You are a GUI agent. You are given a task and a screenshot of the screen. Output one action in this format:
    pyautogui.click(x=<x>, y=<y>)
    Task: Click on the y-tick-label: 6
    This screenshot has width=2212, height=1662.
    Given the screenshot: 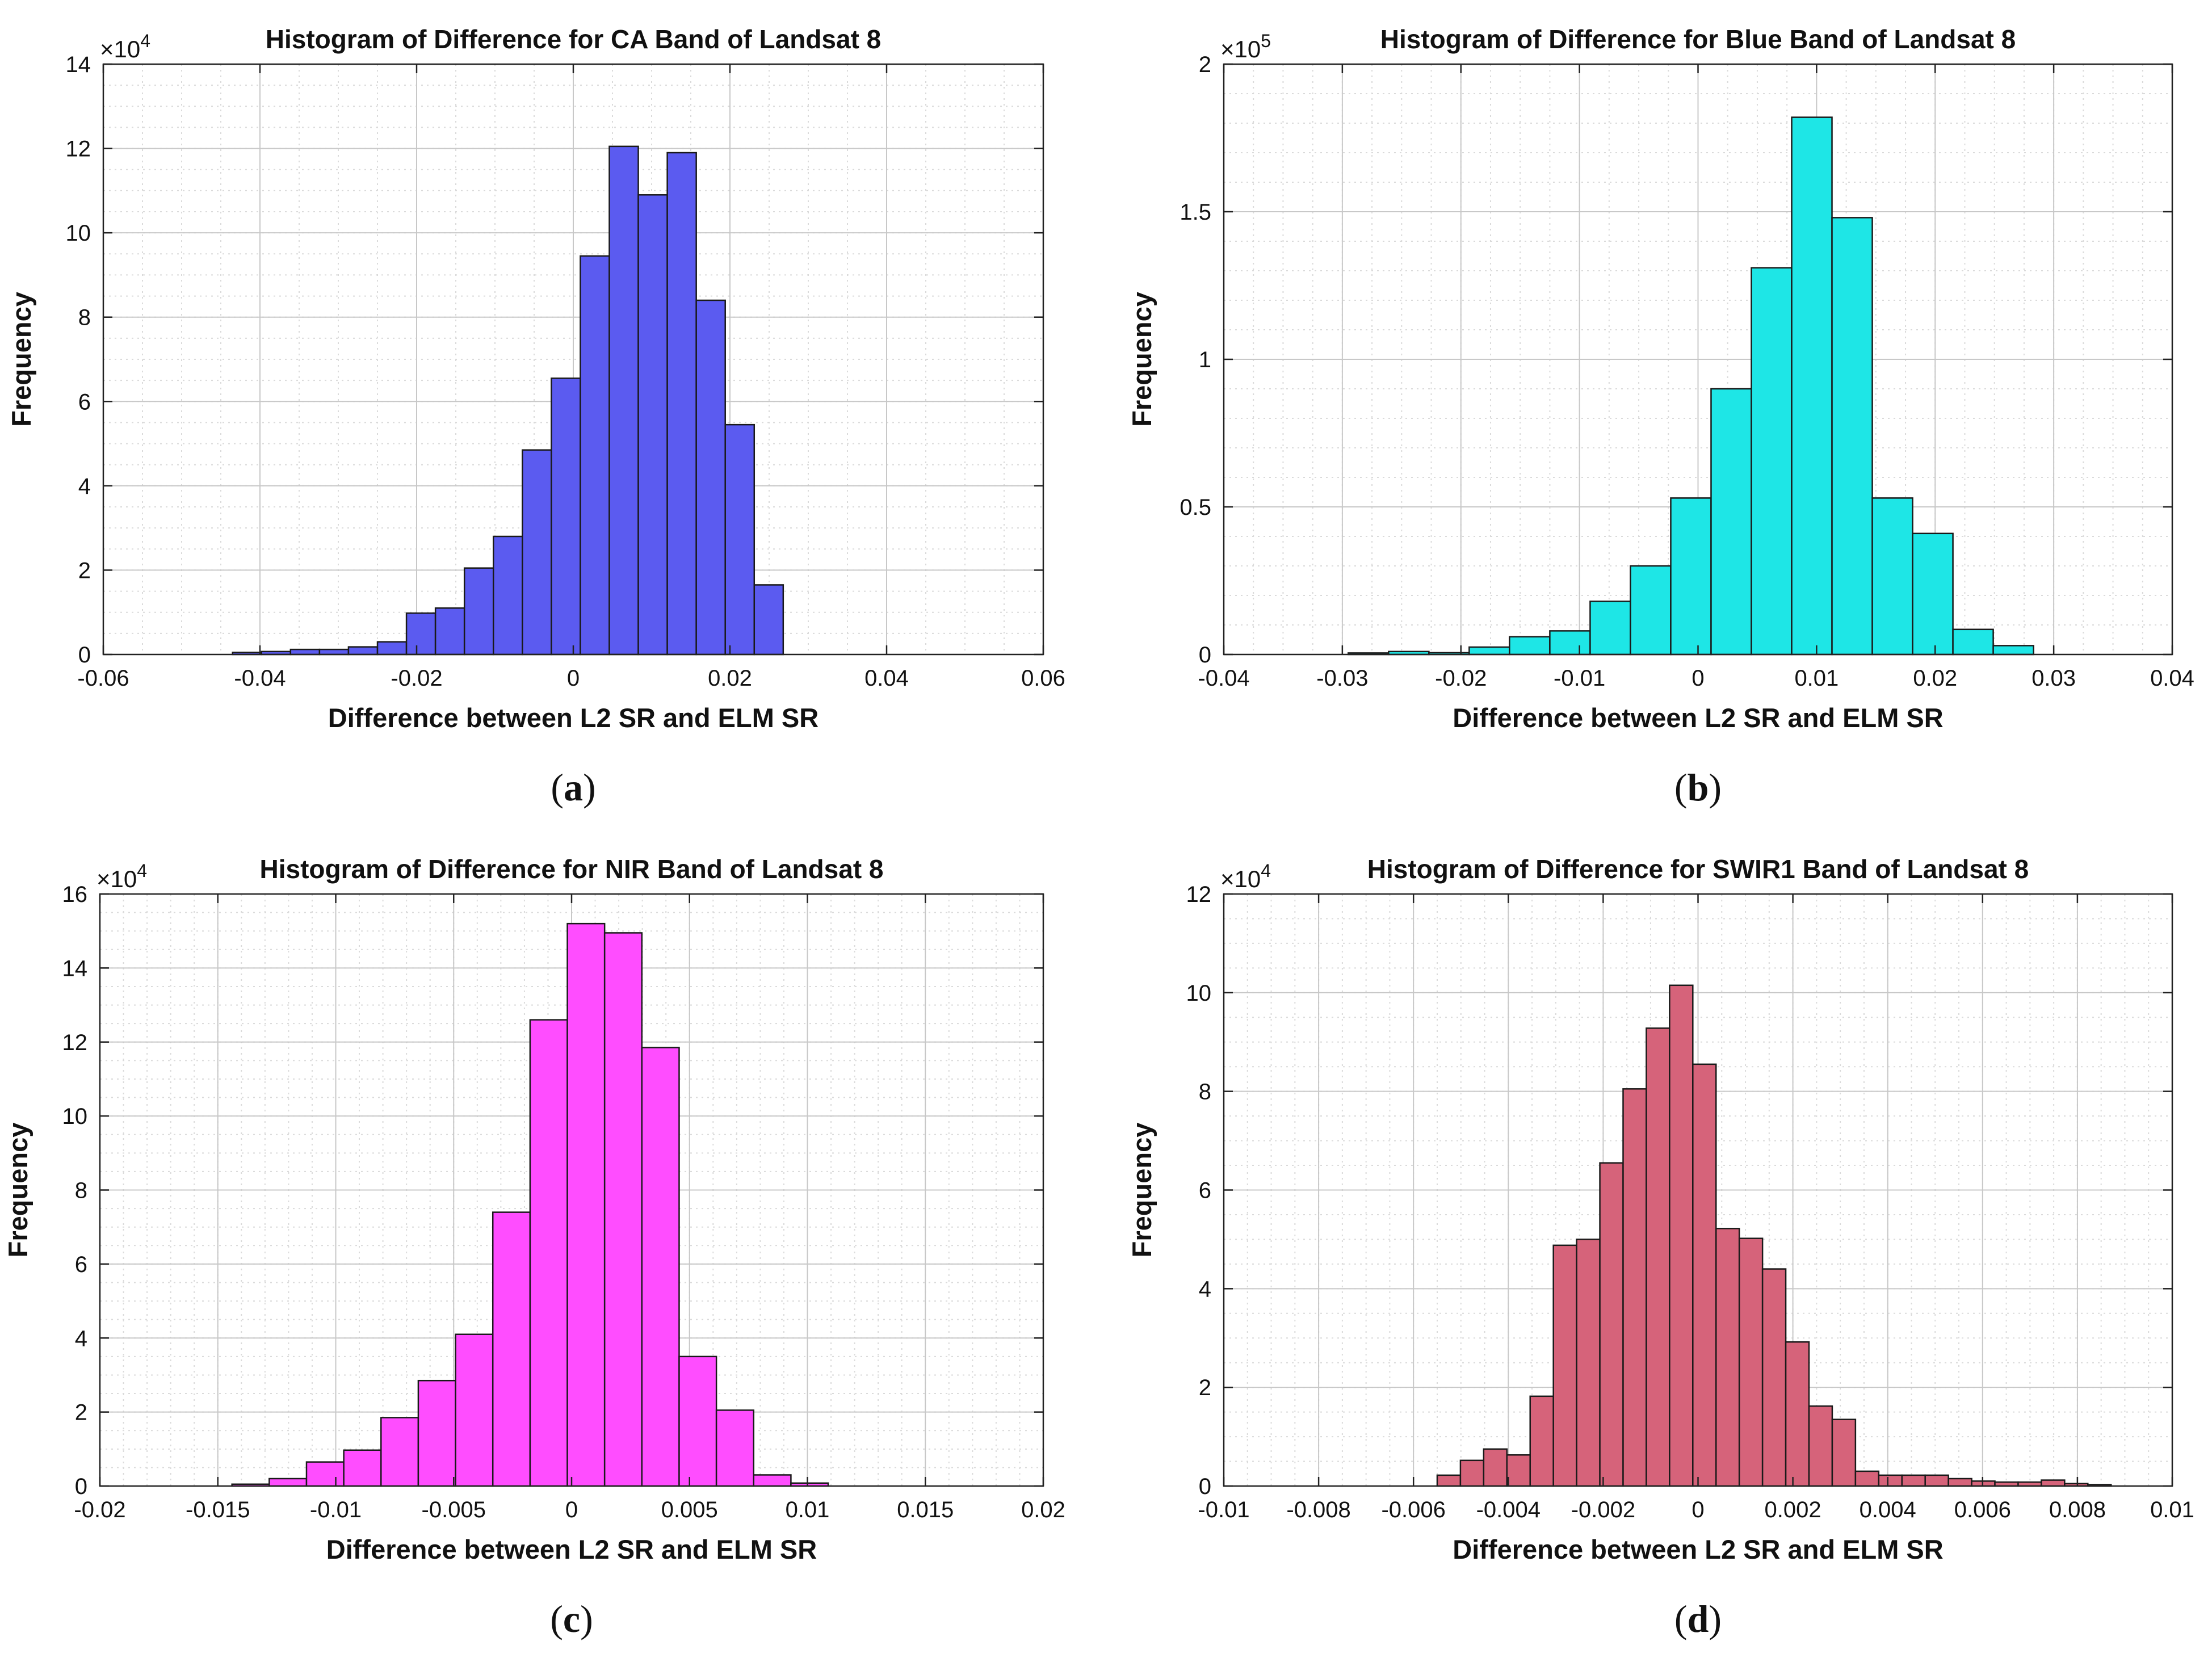 What is the action you would take?
    pyautogui.click(x=81, y=1264)
    